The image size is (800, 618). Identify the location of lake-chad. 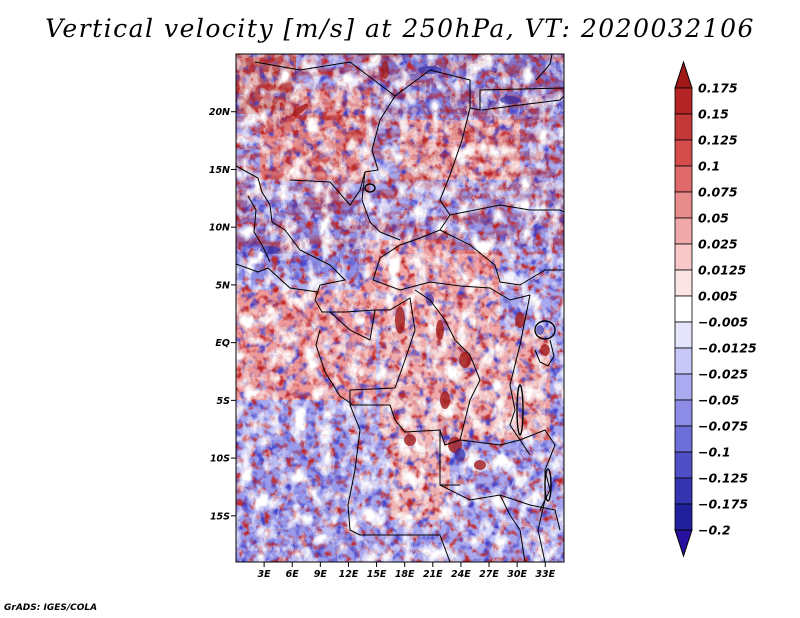
(370, 188).